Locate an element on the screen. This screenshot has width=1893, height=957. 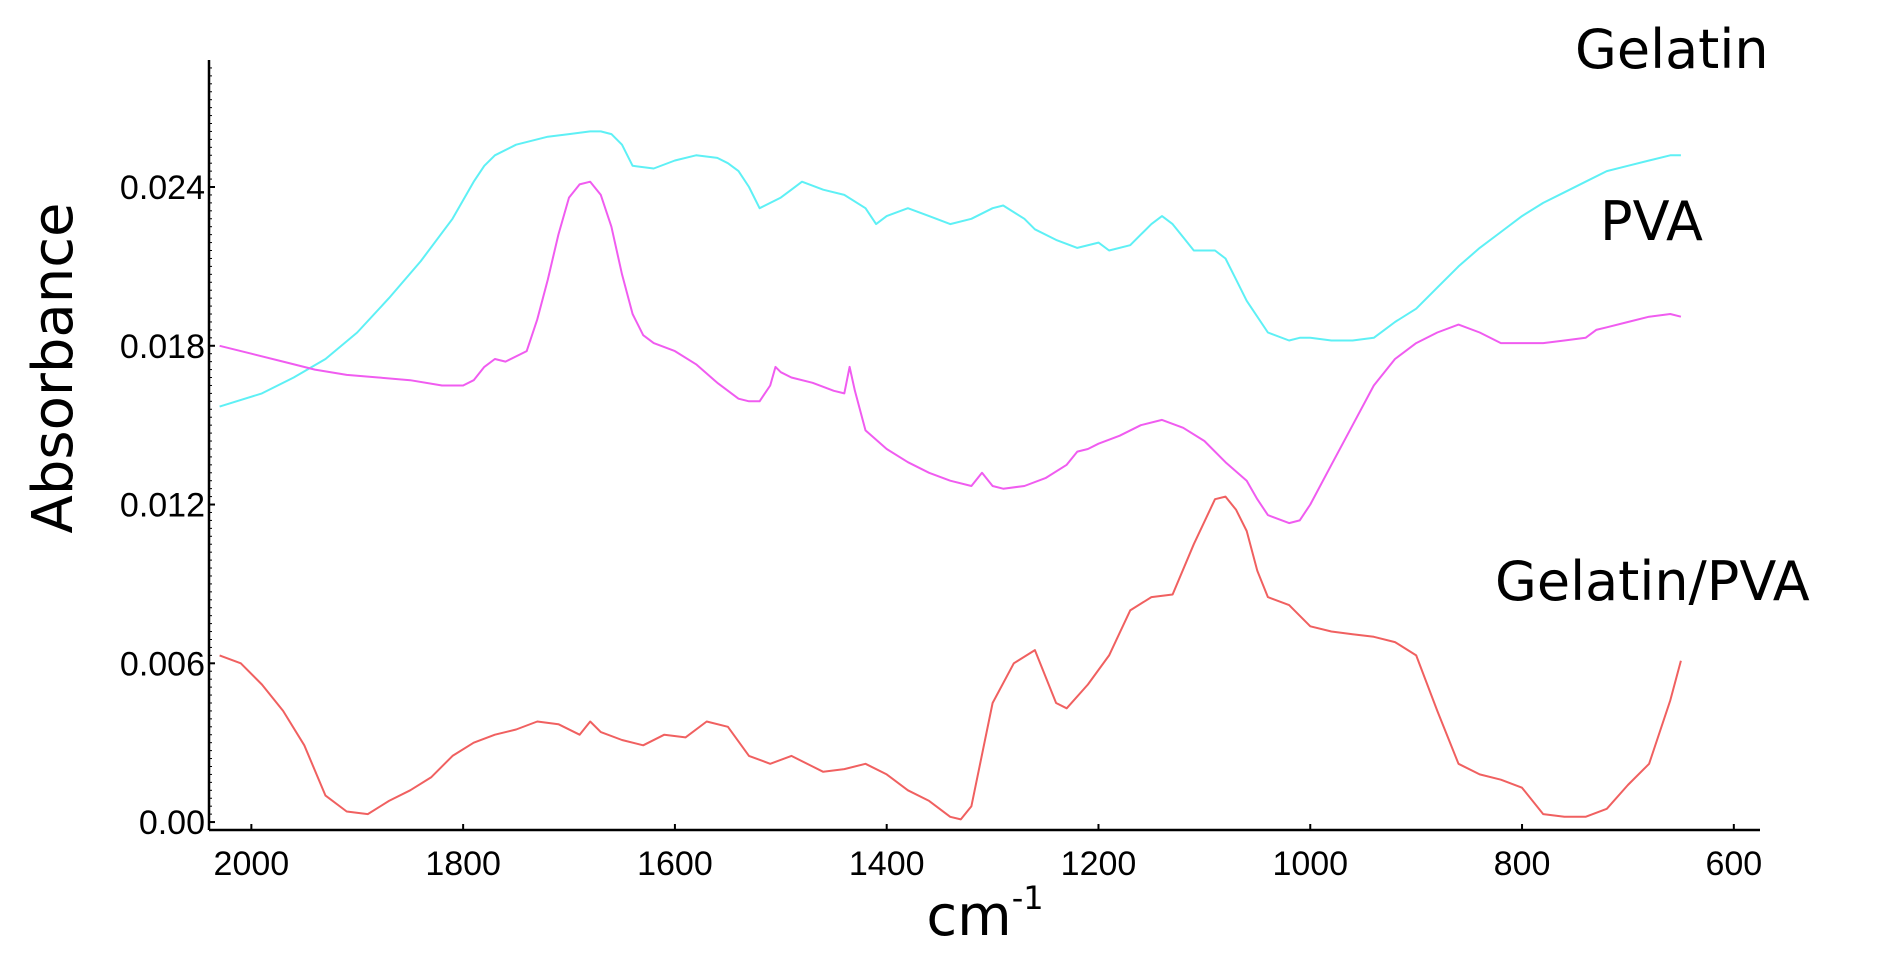
y-tick-label: 0.00 is located at coordinates (172, 823).